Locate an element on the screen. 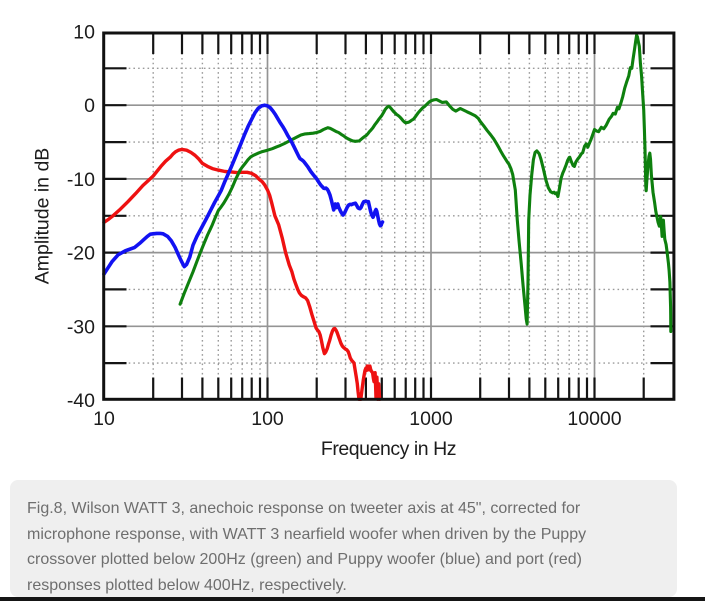 This screenshot has width=705, height=601. svg-text: -10 is located at coordinates (81, 180).